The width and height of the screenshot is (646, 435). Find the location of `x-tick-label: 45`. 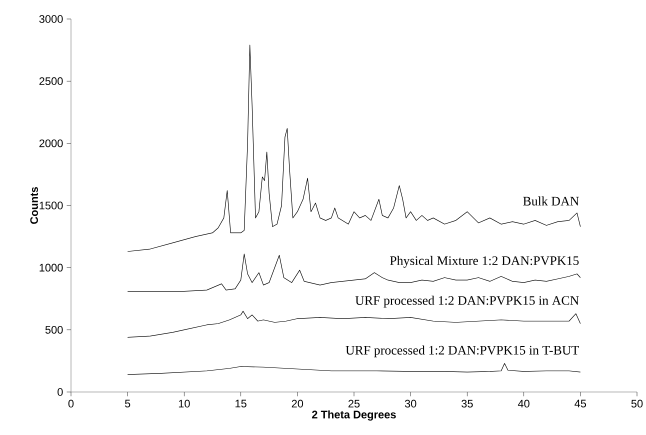

x-tick-label: 45 is located at coordinates (580, 404).